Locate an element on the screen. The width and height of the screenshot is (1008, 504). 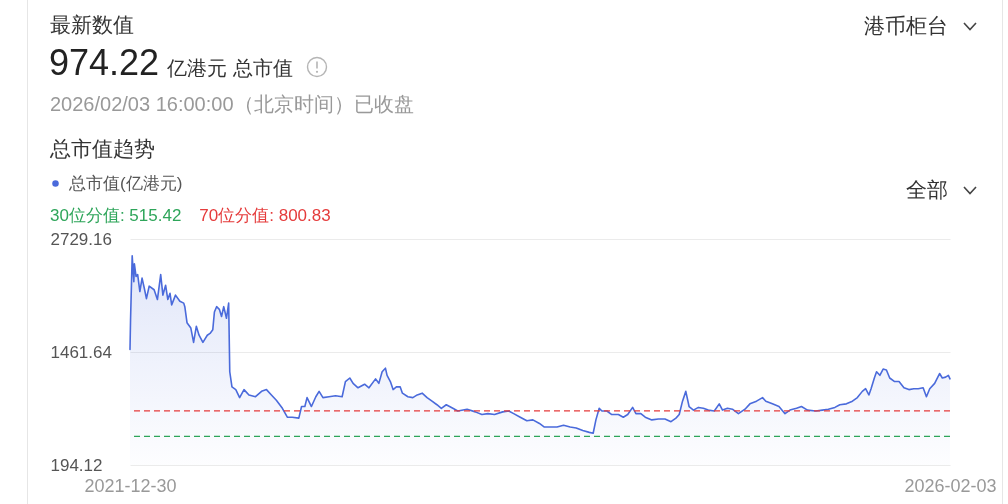
text: 2026/02/03 16:00:00（北京时间）已收盘 is located at coordinates (232, 104).